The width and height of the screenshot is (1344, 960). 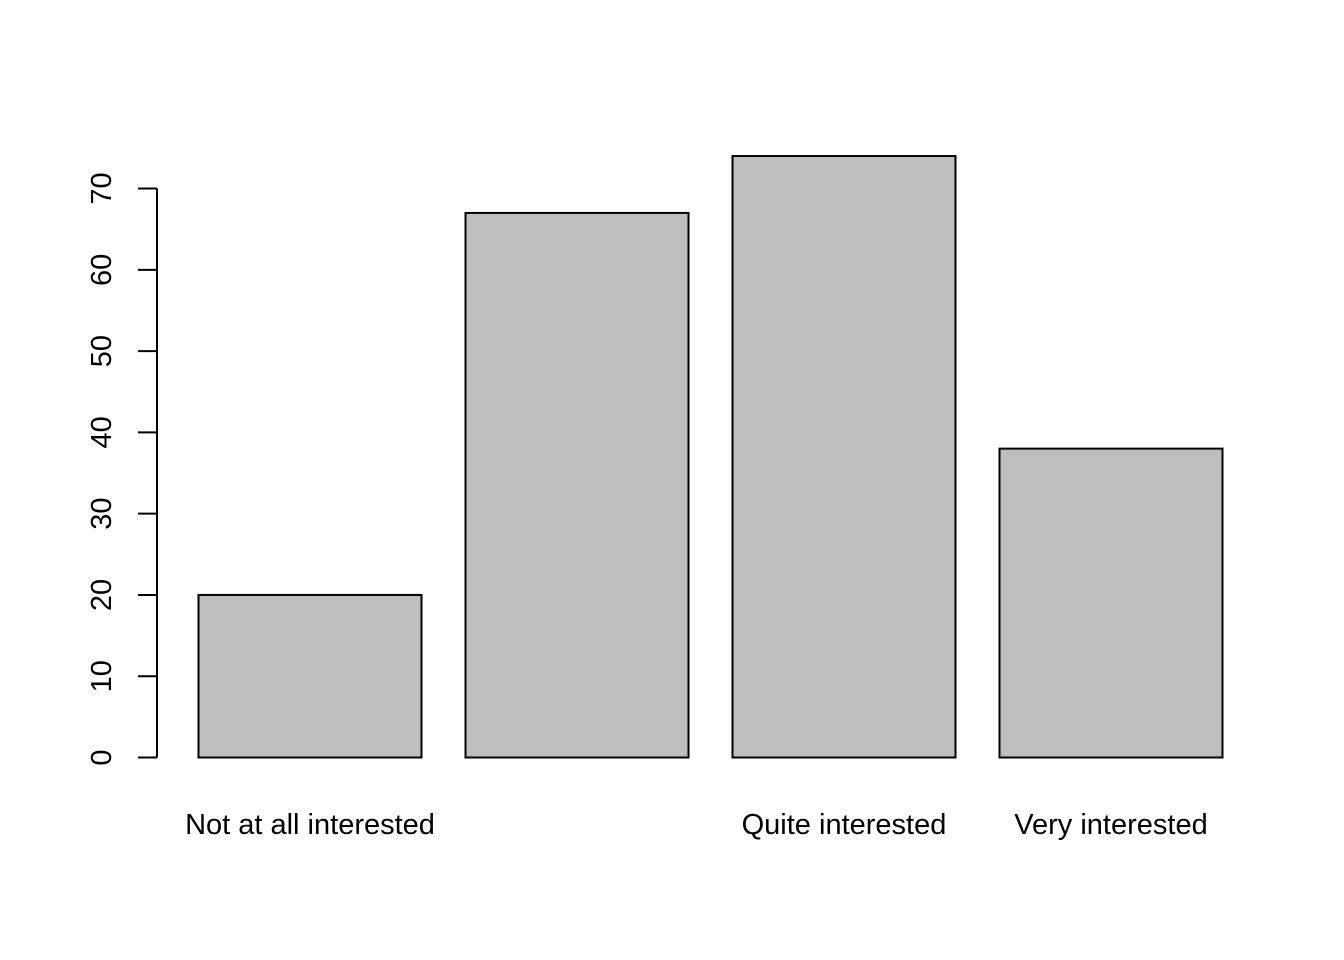 I want to click on y-tick-label-20: 20, so click(x=102, y=595).